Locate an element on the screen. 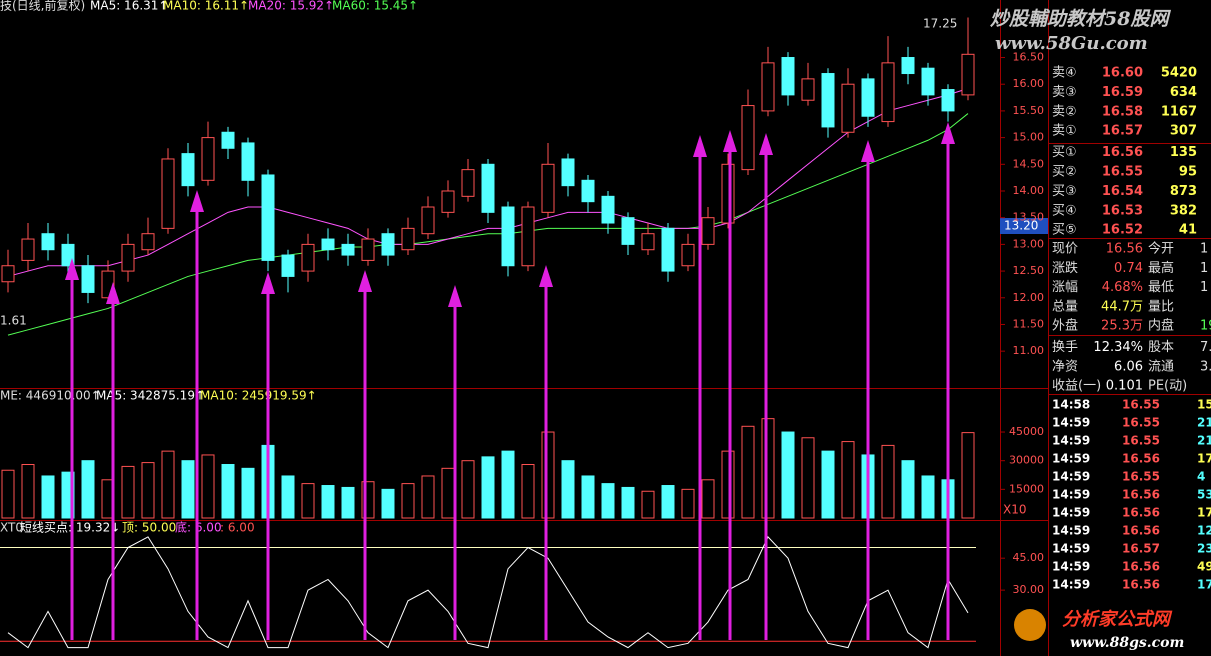 Image resolution: width=1211 pixels, height=656 pixels. tick-price: 16.57 is located at coordinates (1141, 549).